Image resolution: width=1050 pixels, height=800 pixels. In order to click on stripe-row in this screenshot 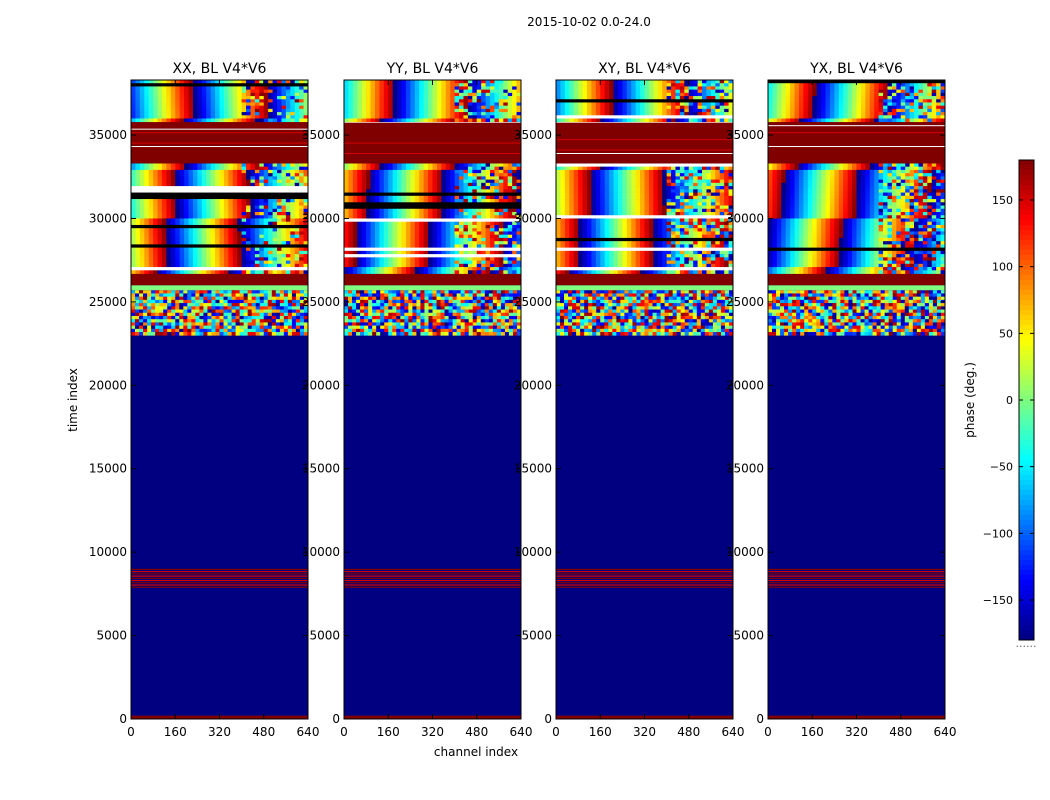, I will do `click(219, 578)`.